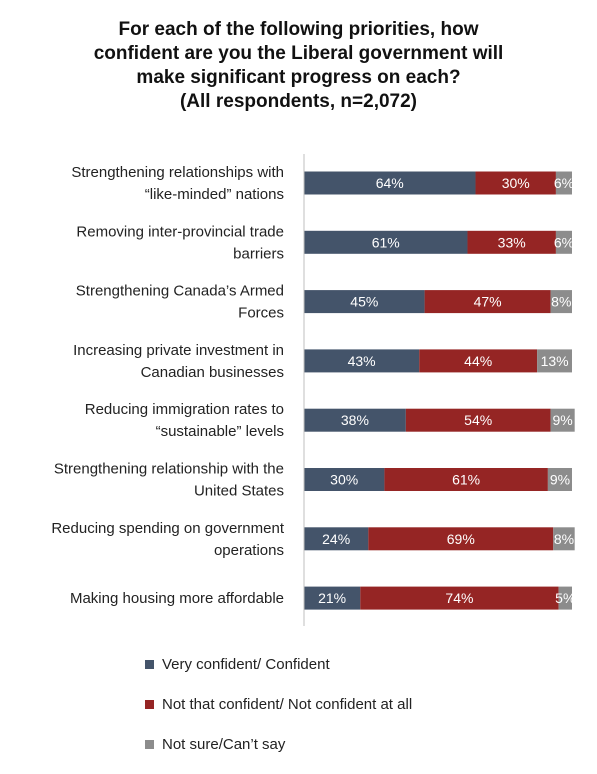  I want to click on legend-swatch-not-sure, so click(149, 744).